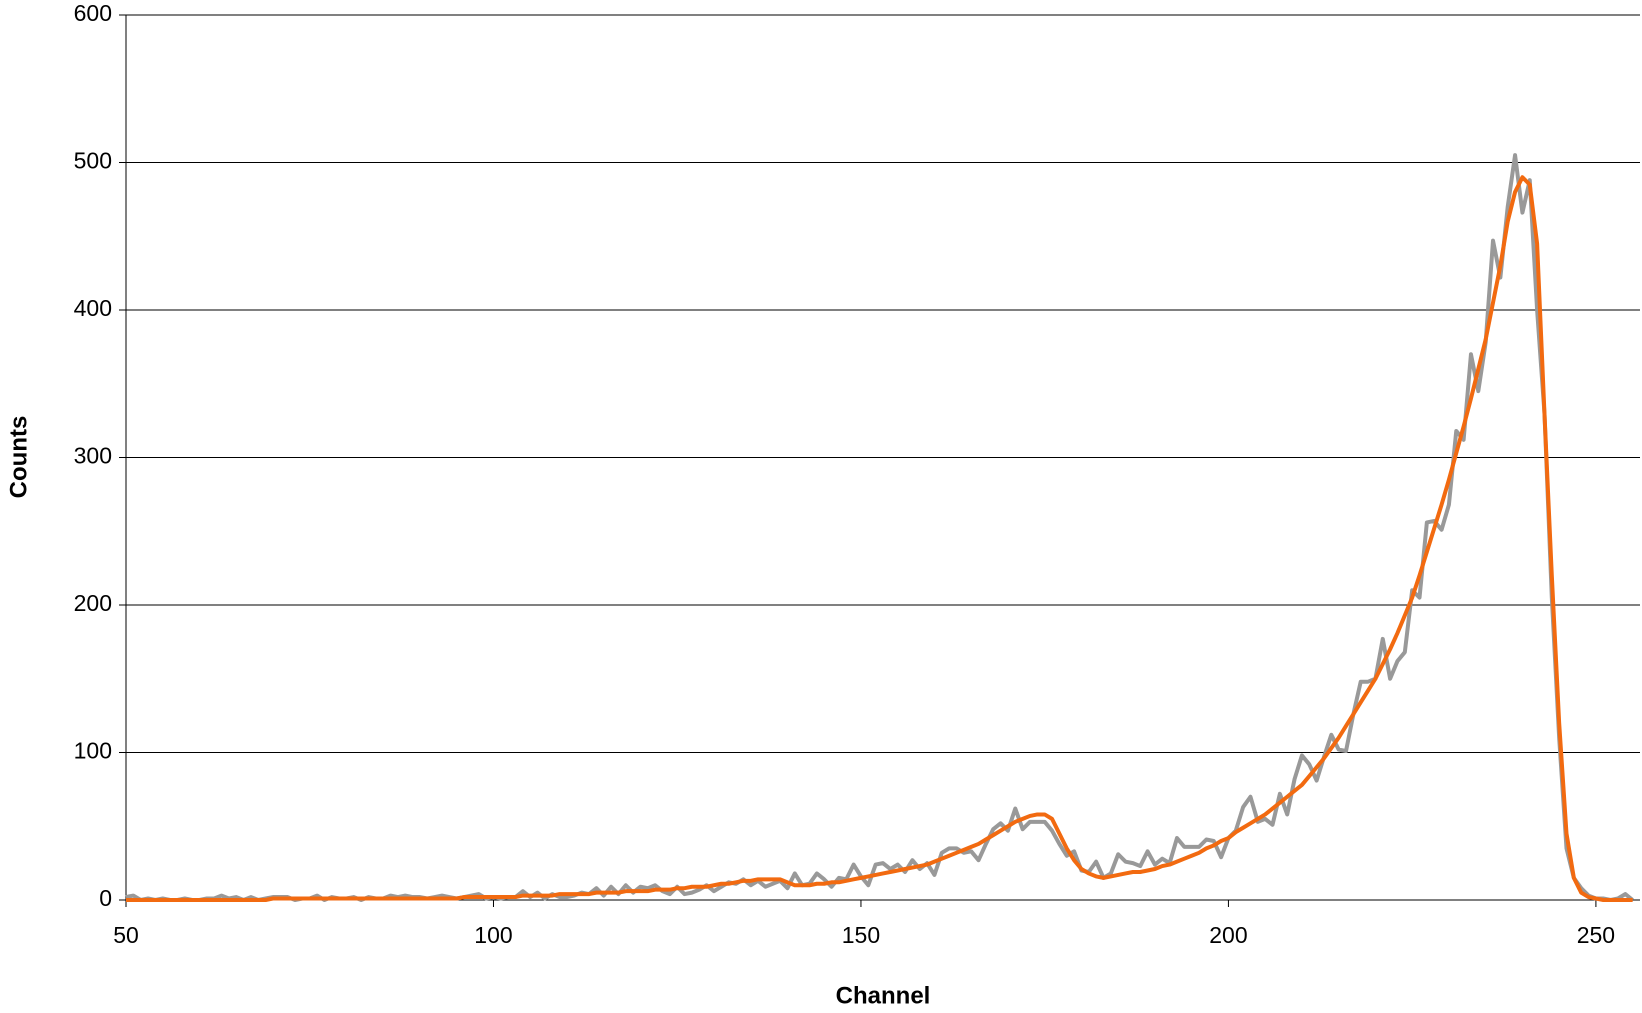  I want to click on x-tick-label: 150, so click(861, 935).